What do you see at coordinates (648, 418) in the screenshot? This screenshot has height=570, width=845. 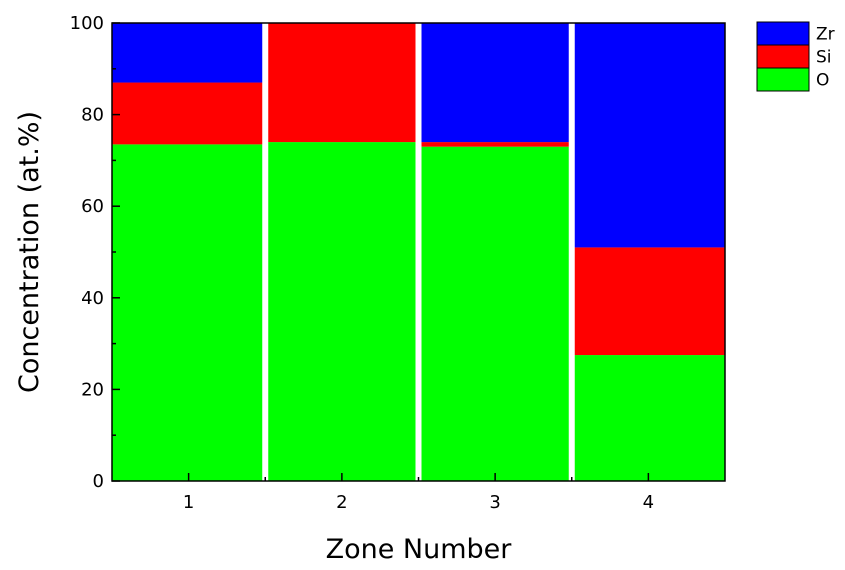 I see `bar-zone-4-o` at bounding box center [648, 418].